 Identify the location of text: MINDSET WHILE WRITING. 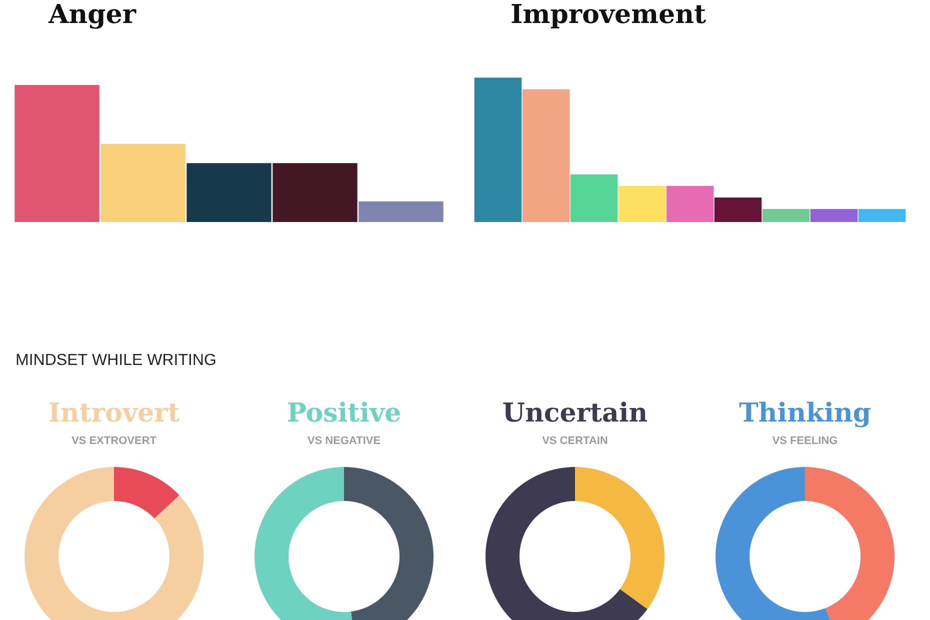
(116, 360).